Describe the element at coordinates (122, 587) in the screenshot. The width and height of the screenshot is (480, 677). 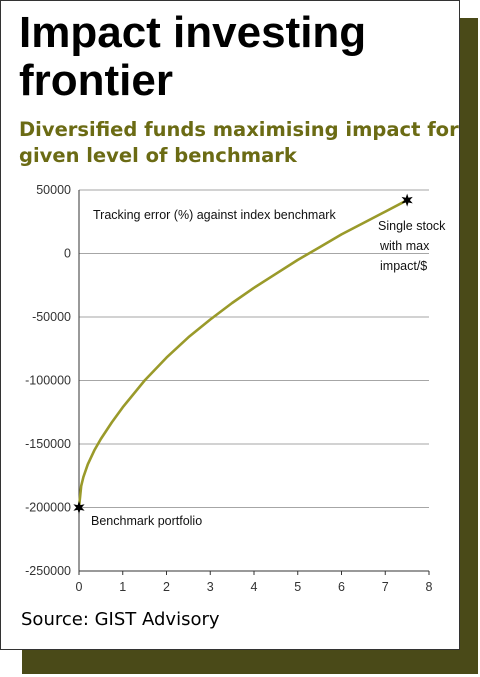
I see `x-tick-label: 1` at that location.